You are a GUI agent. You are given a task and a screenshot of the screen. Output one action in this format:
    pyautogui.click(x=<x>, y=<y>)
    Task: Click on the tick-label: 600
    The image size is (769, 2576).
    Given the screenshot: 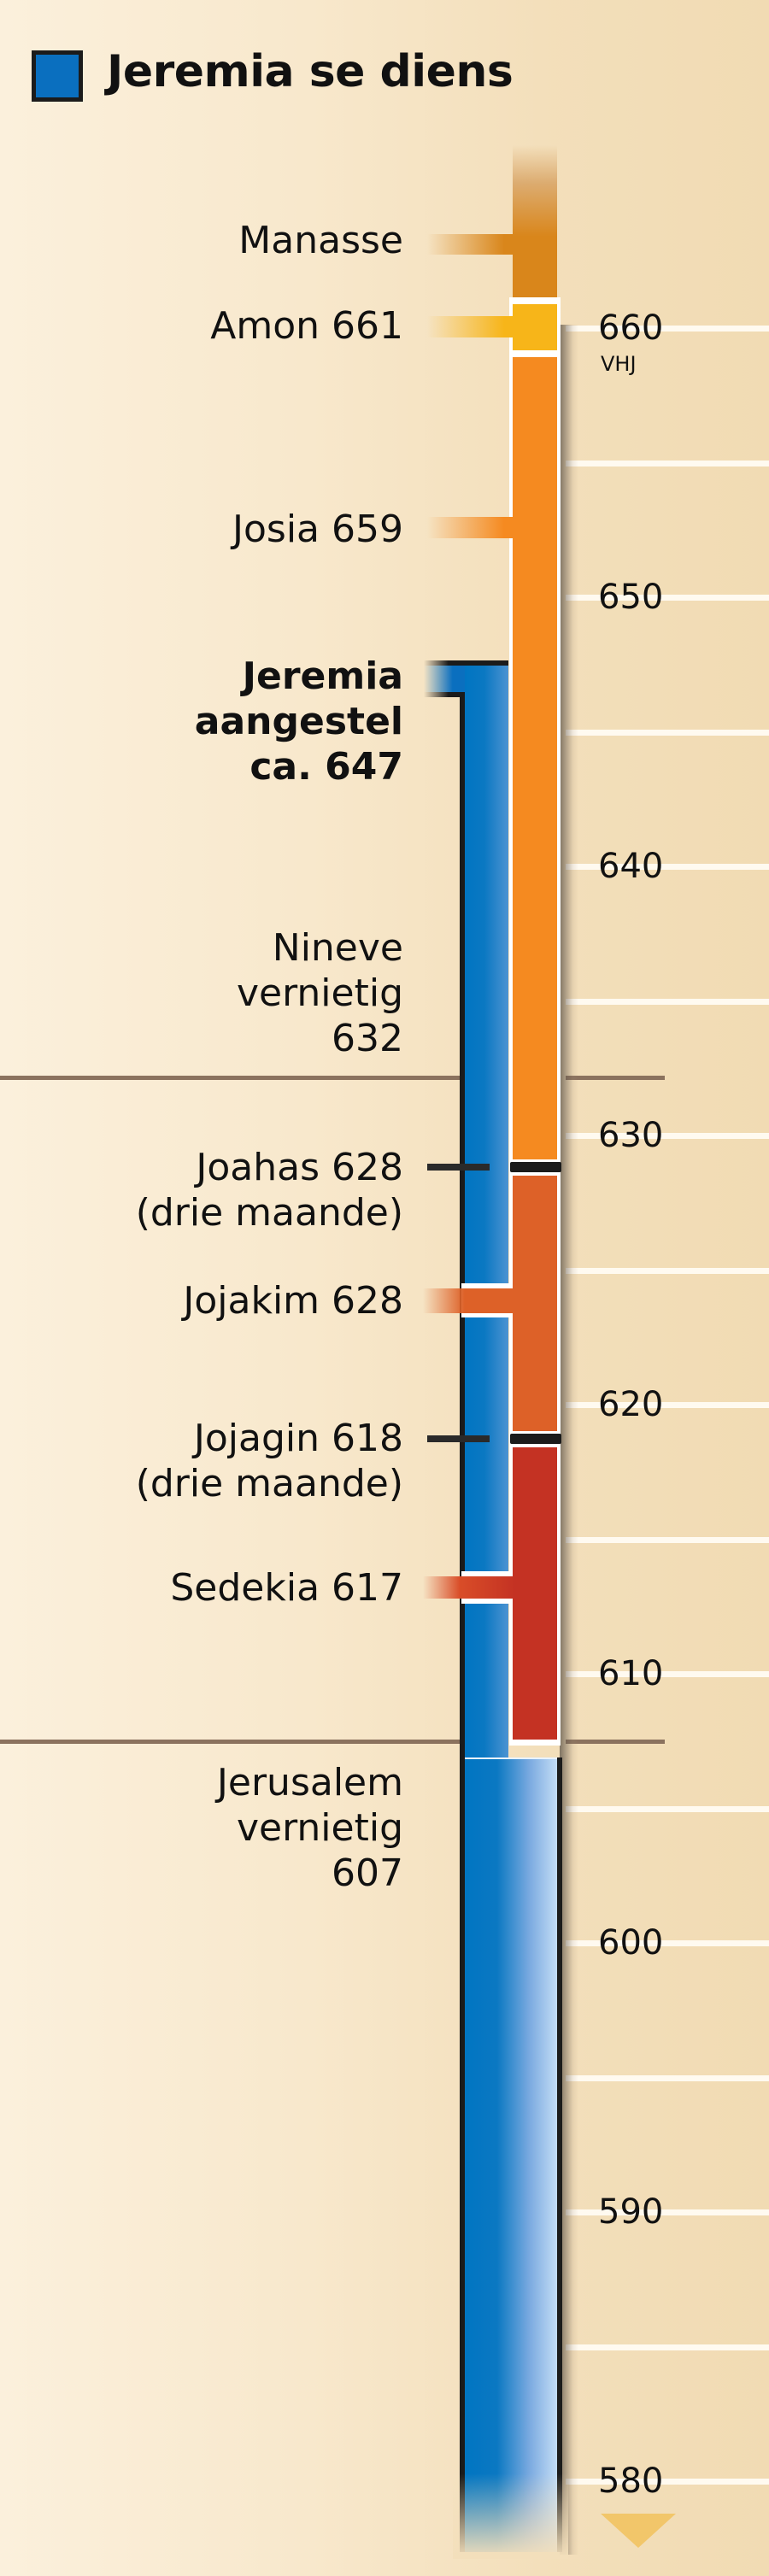 What is the action you would take?
    pyautogui.click(x=631, y=1943)
    